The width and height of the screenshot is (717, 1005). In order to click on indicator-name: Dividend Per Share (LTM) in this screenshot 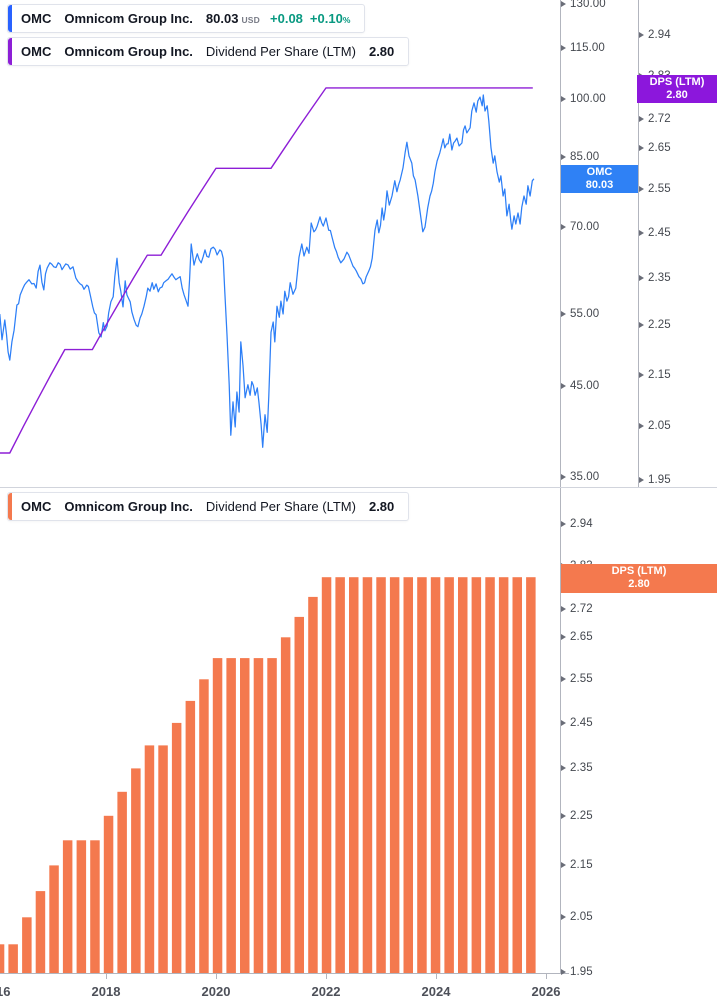, I will do `click(280, 51)`.